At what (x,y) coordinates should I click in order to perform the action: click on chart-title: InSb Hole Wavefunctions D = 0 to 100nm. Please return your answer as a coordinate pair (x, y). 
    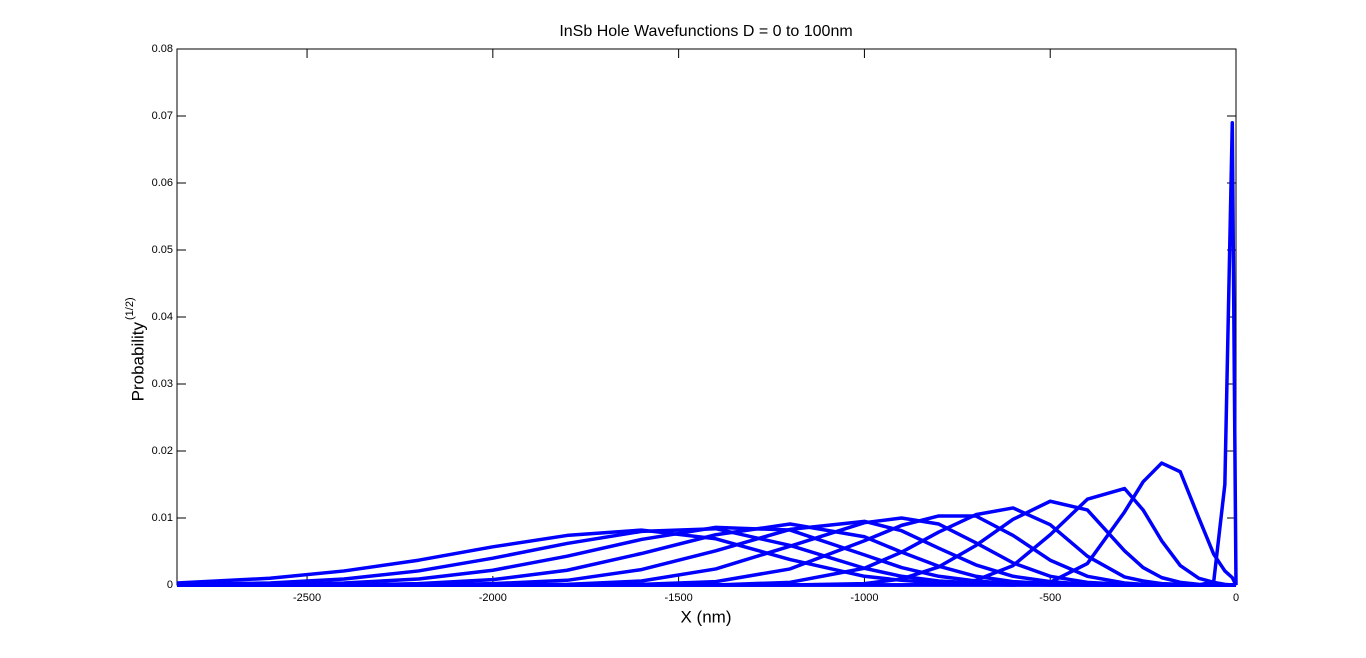
    Looking at the image, I should click on (705, 31).